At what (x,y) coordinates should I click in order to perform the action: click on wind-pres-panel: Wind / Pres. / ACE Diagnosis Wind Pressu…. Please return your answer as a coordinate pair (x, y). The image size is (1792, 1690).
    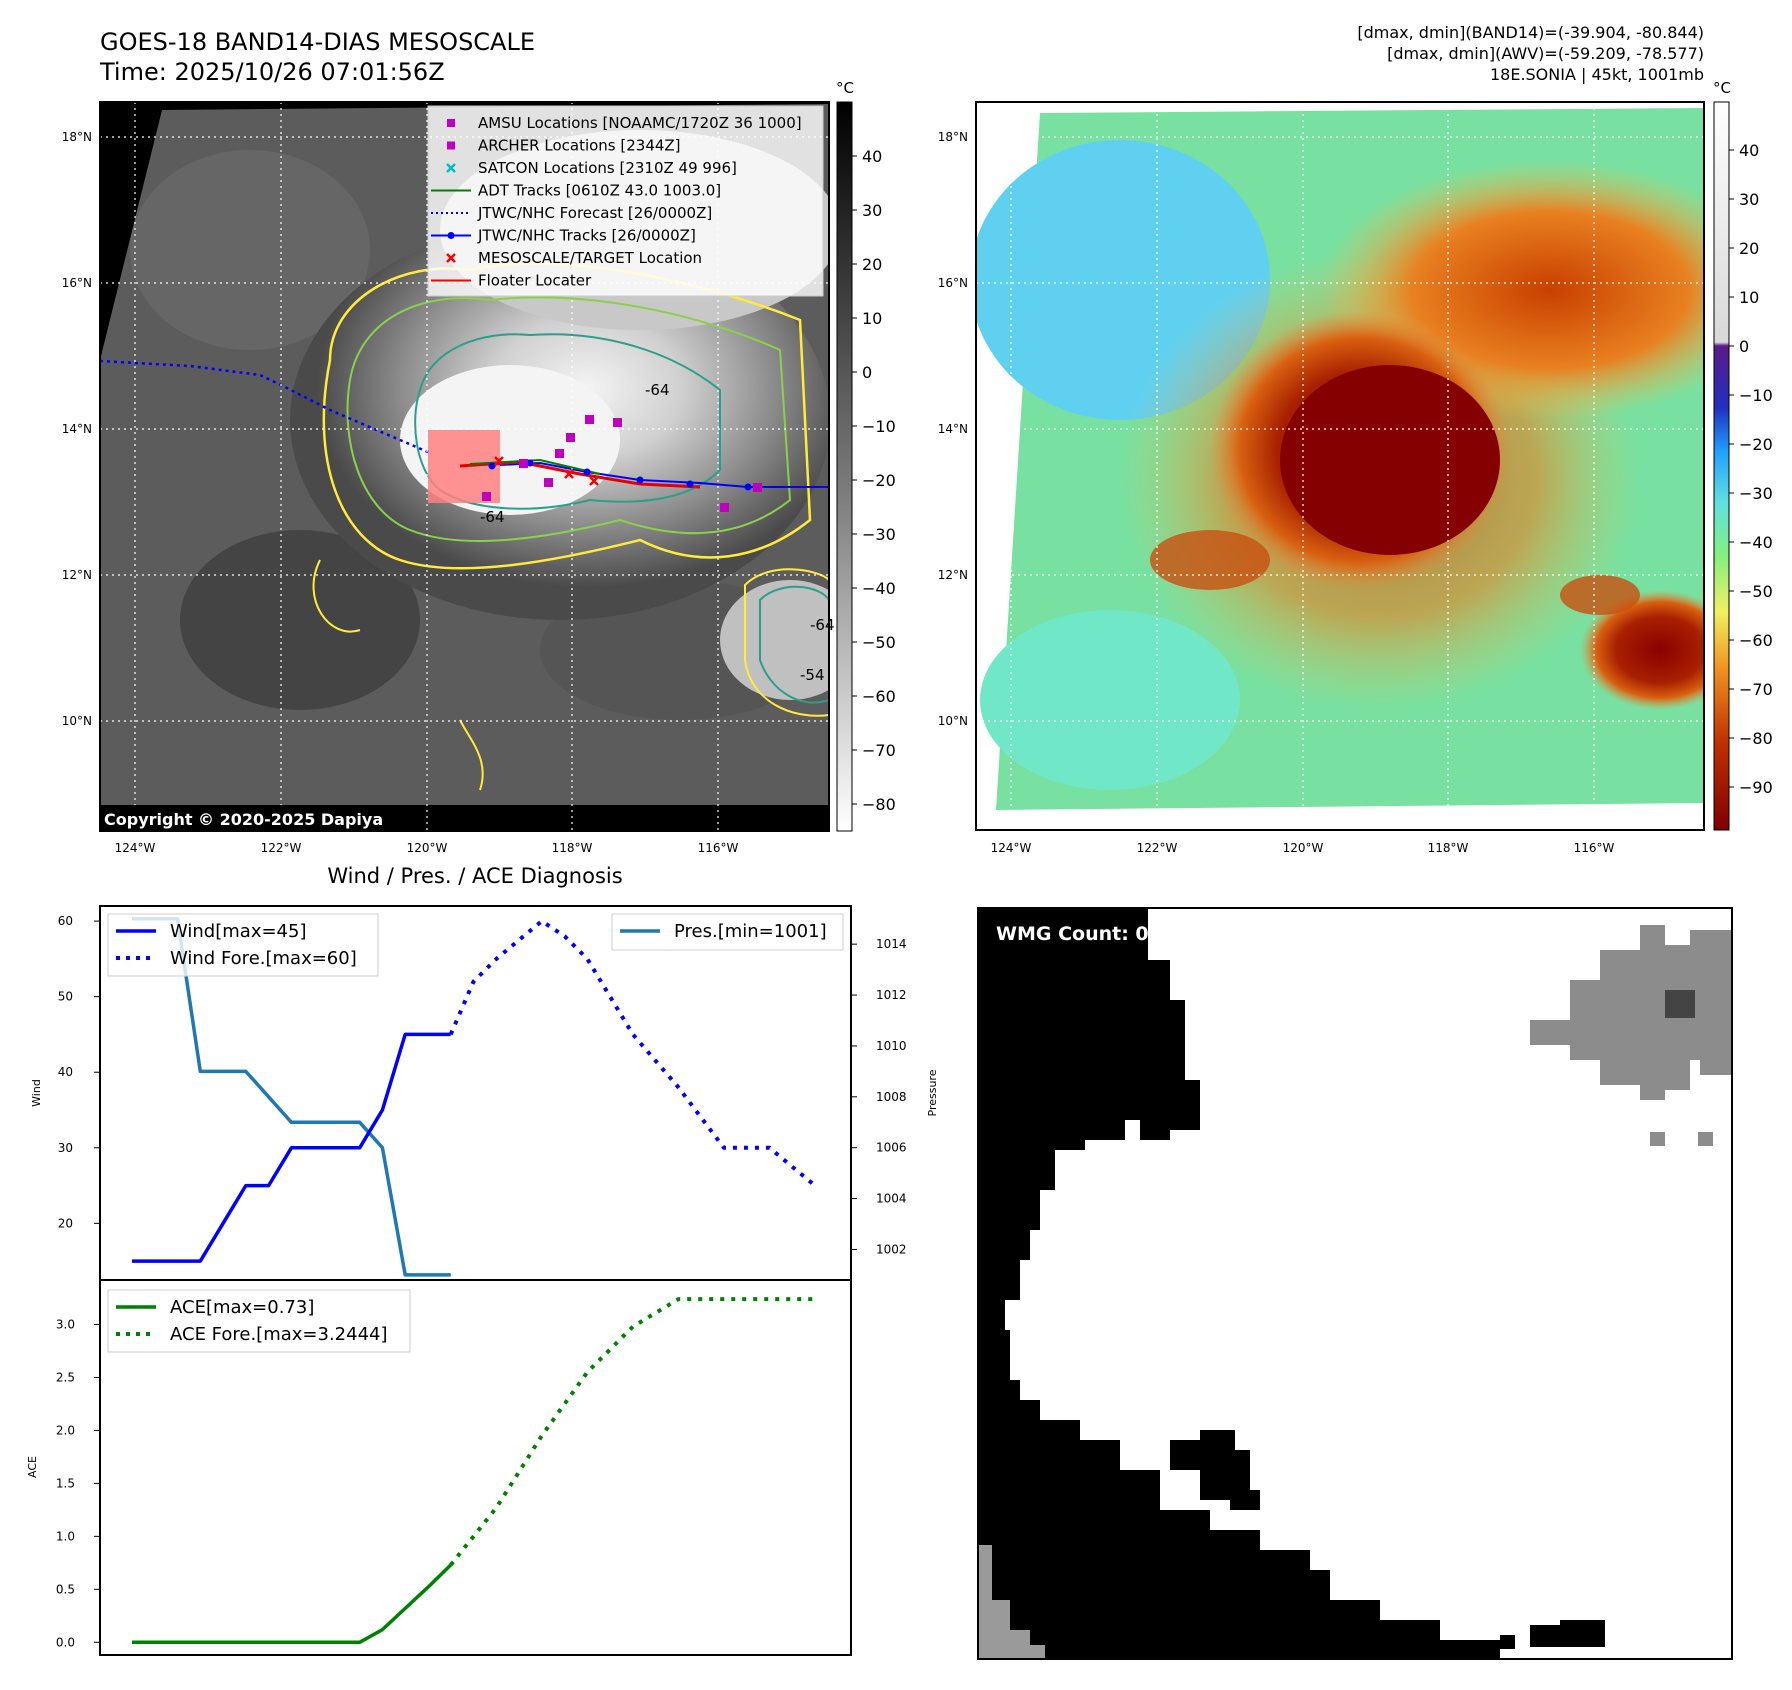
    Looking at the image, I should click on (484, 1072).